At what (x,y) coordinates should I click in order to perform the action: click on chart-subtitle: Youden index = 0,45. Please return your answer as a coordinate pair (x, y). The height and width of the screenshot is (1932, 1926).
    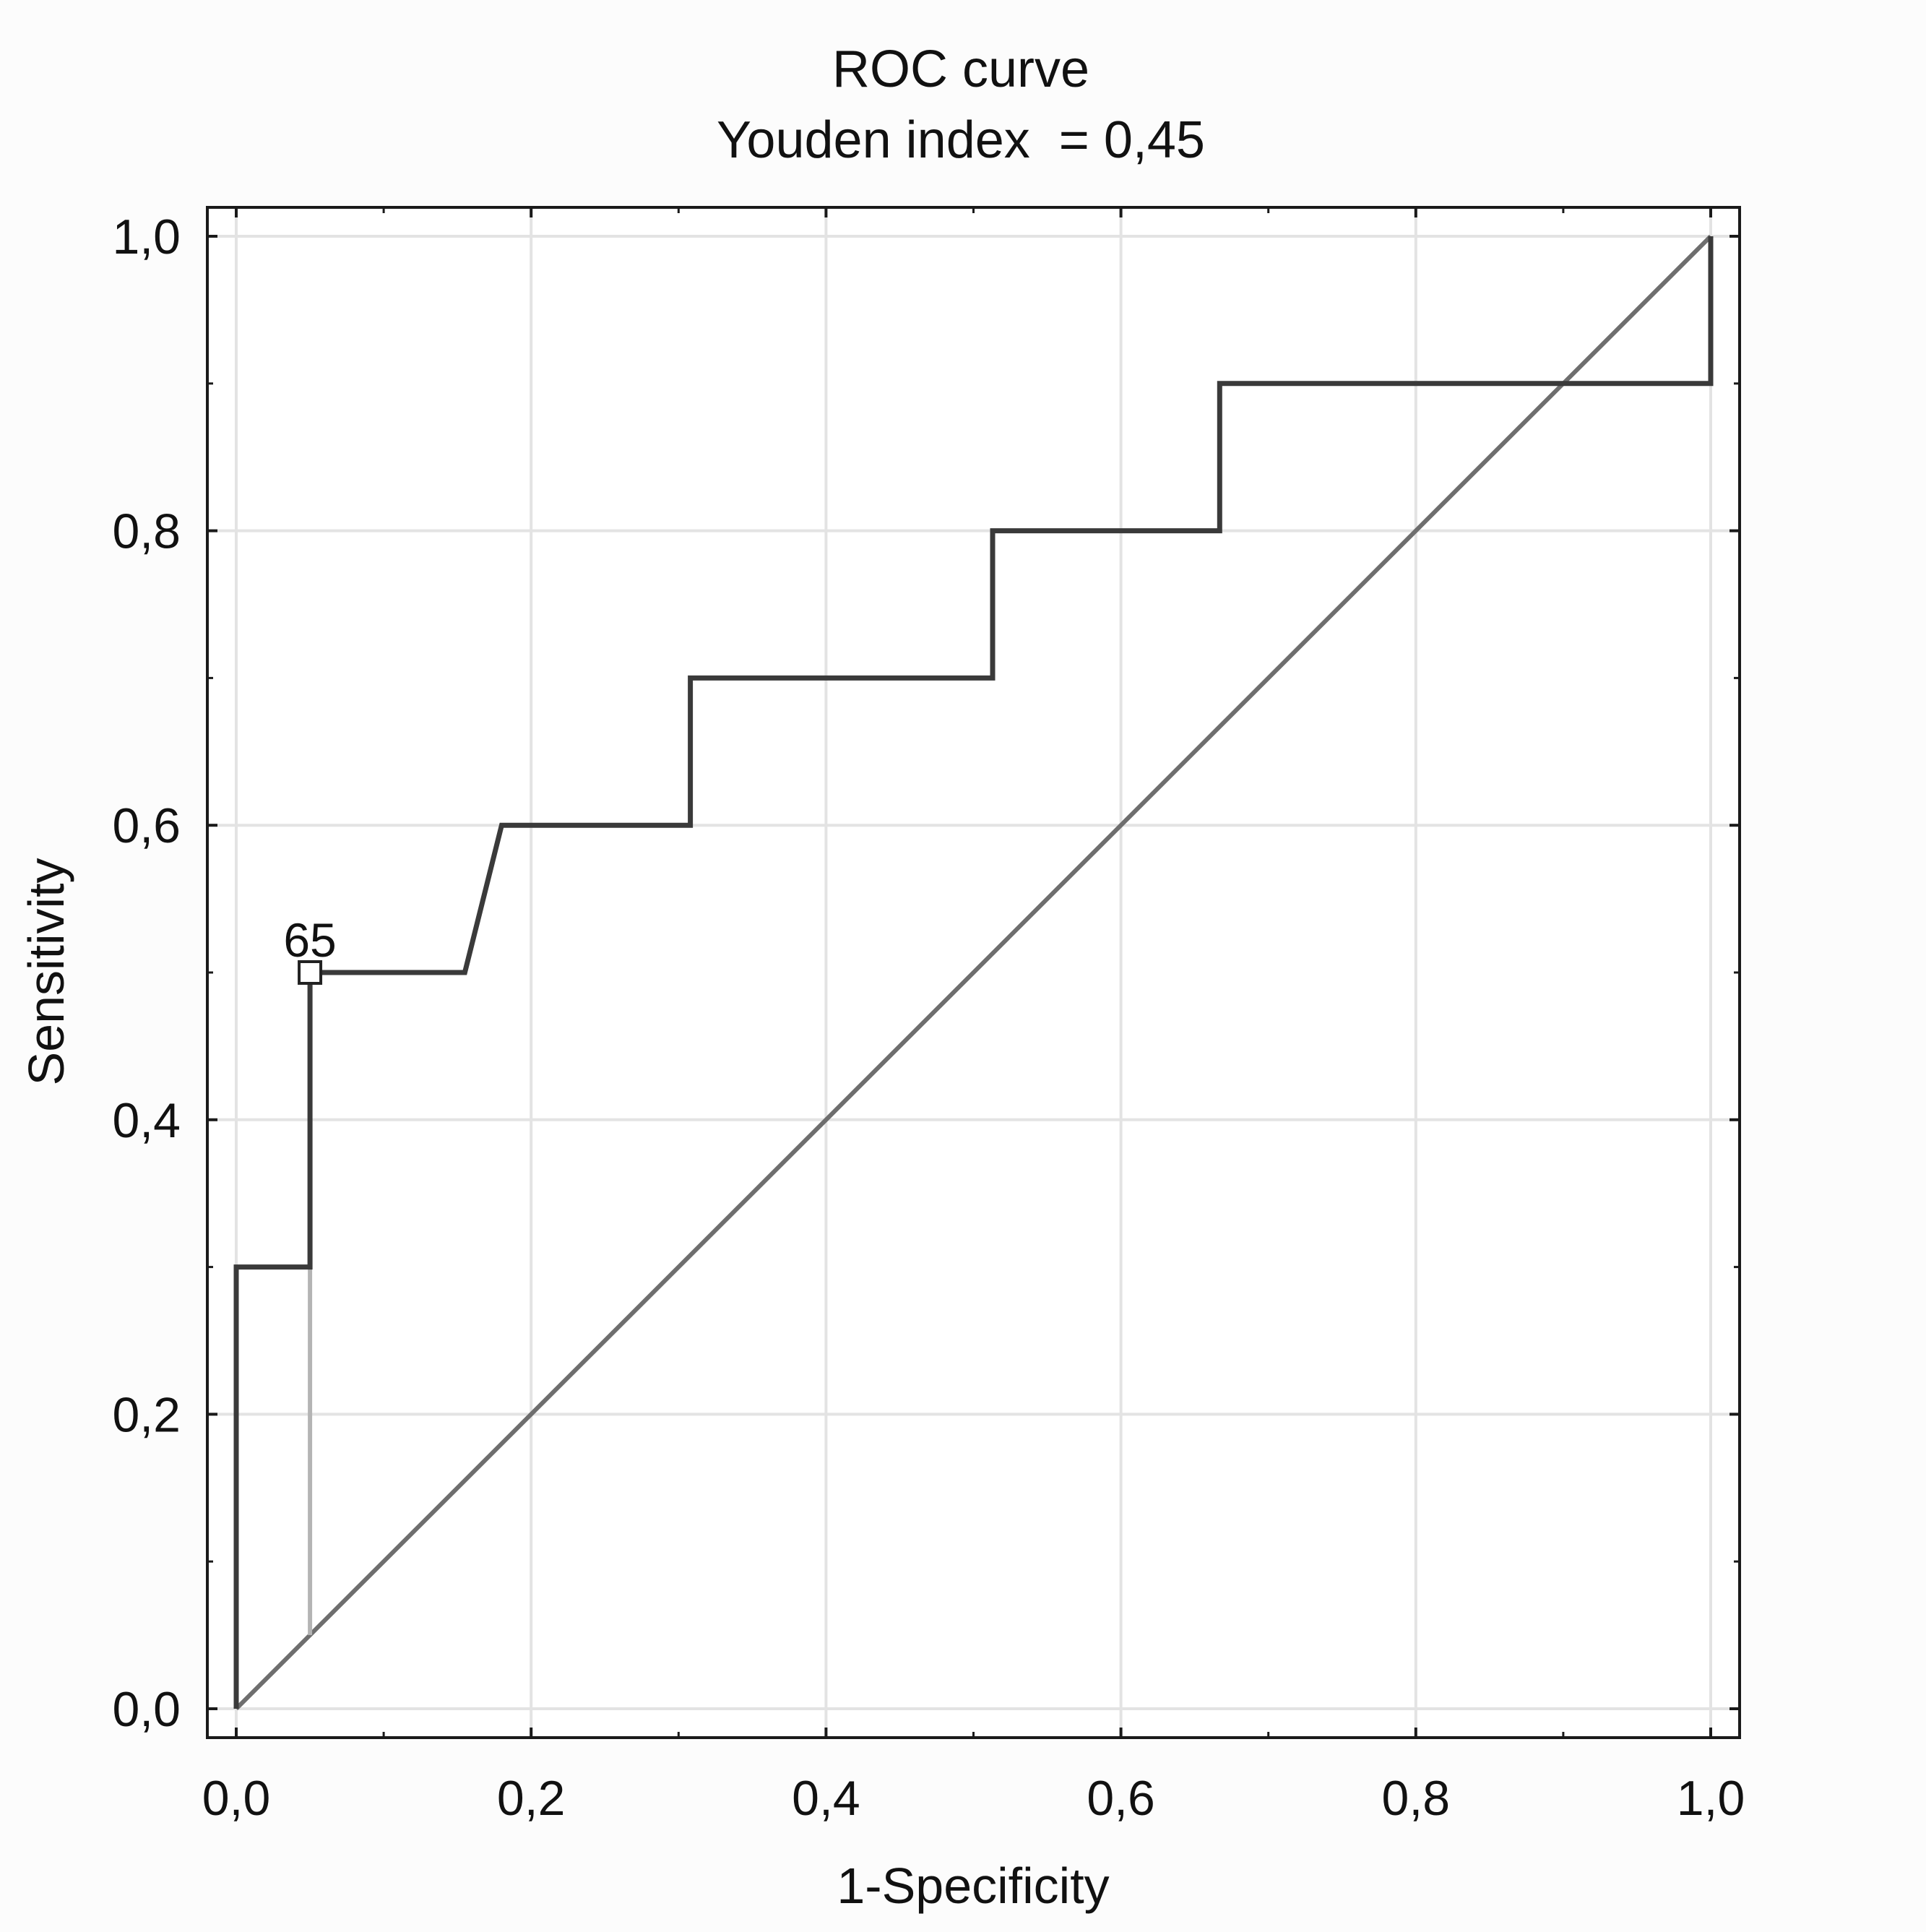
    Looking at the image, I should click on (961, 140).